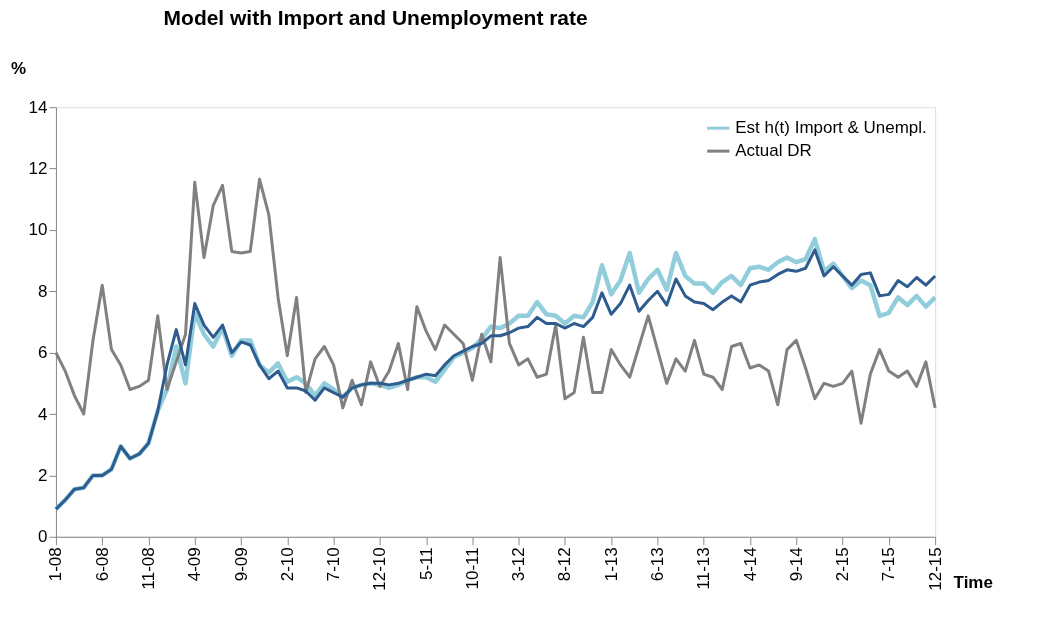 This screenshot has height=639, width=1053. Describe the element at coordinates (750, 564) in the screenshot. I see `x-tick-label: 4-14` at that location.